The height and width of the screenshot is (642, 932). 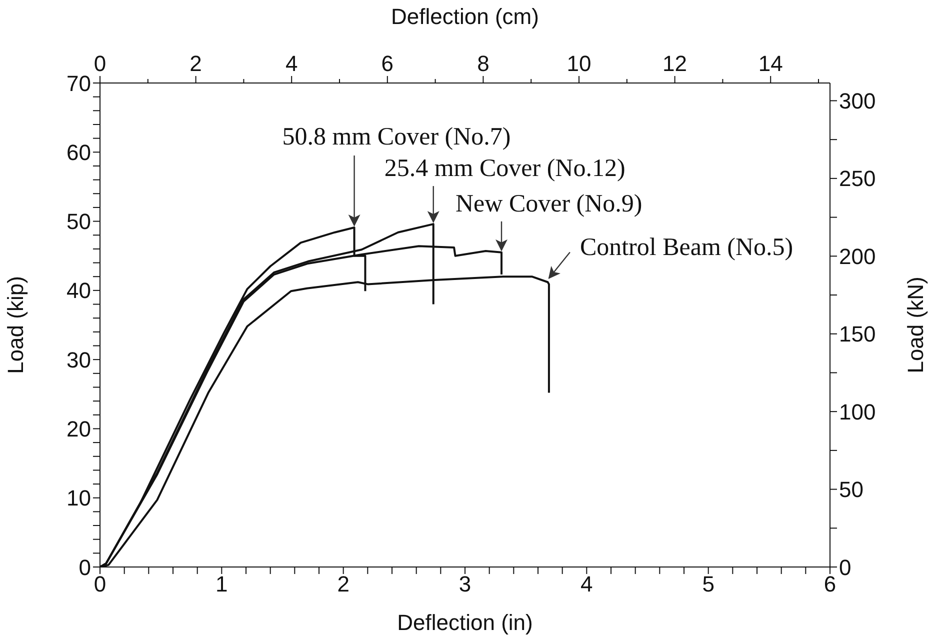 I want to click on x-tick-label: 1, so click(x=222, y=584).